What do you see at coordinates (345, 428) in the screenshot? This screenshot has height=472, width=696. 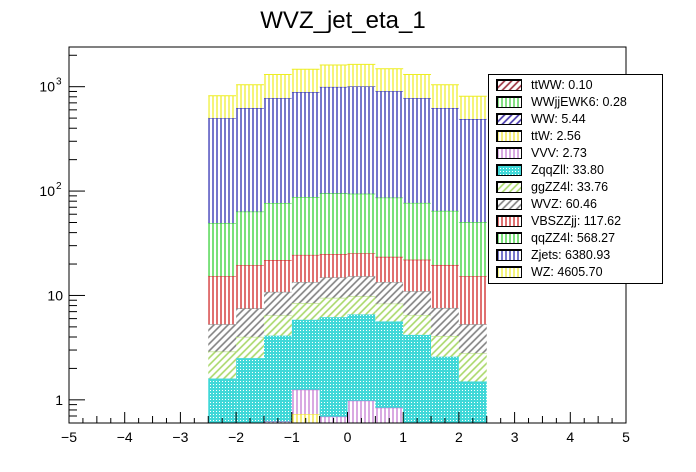 I see `x-axis: −5 −4 −3 −2 −1 0 1 2 3 4 5` at bounding box center [345, 428].